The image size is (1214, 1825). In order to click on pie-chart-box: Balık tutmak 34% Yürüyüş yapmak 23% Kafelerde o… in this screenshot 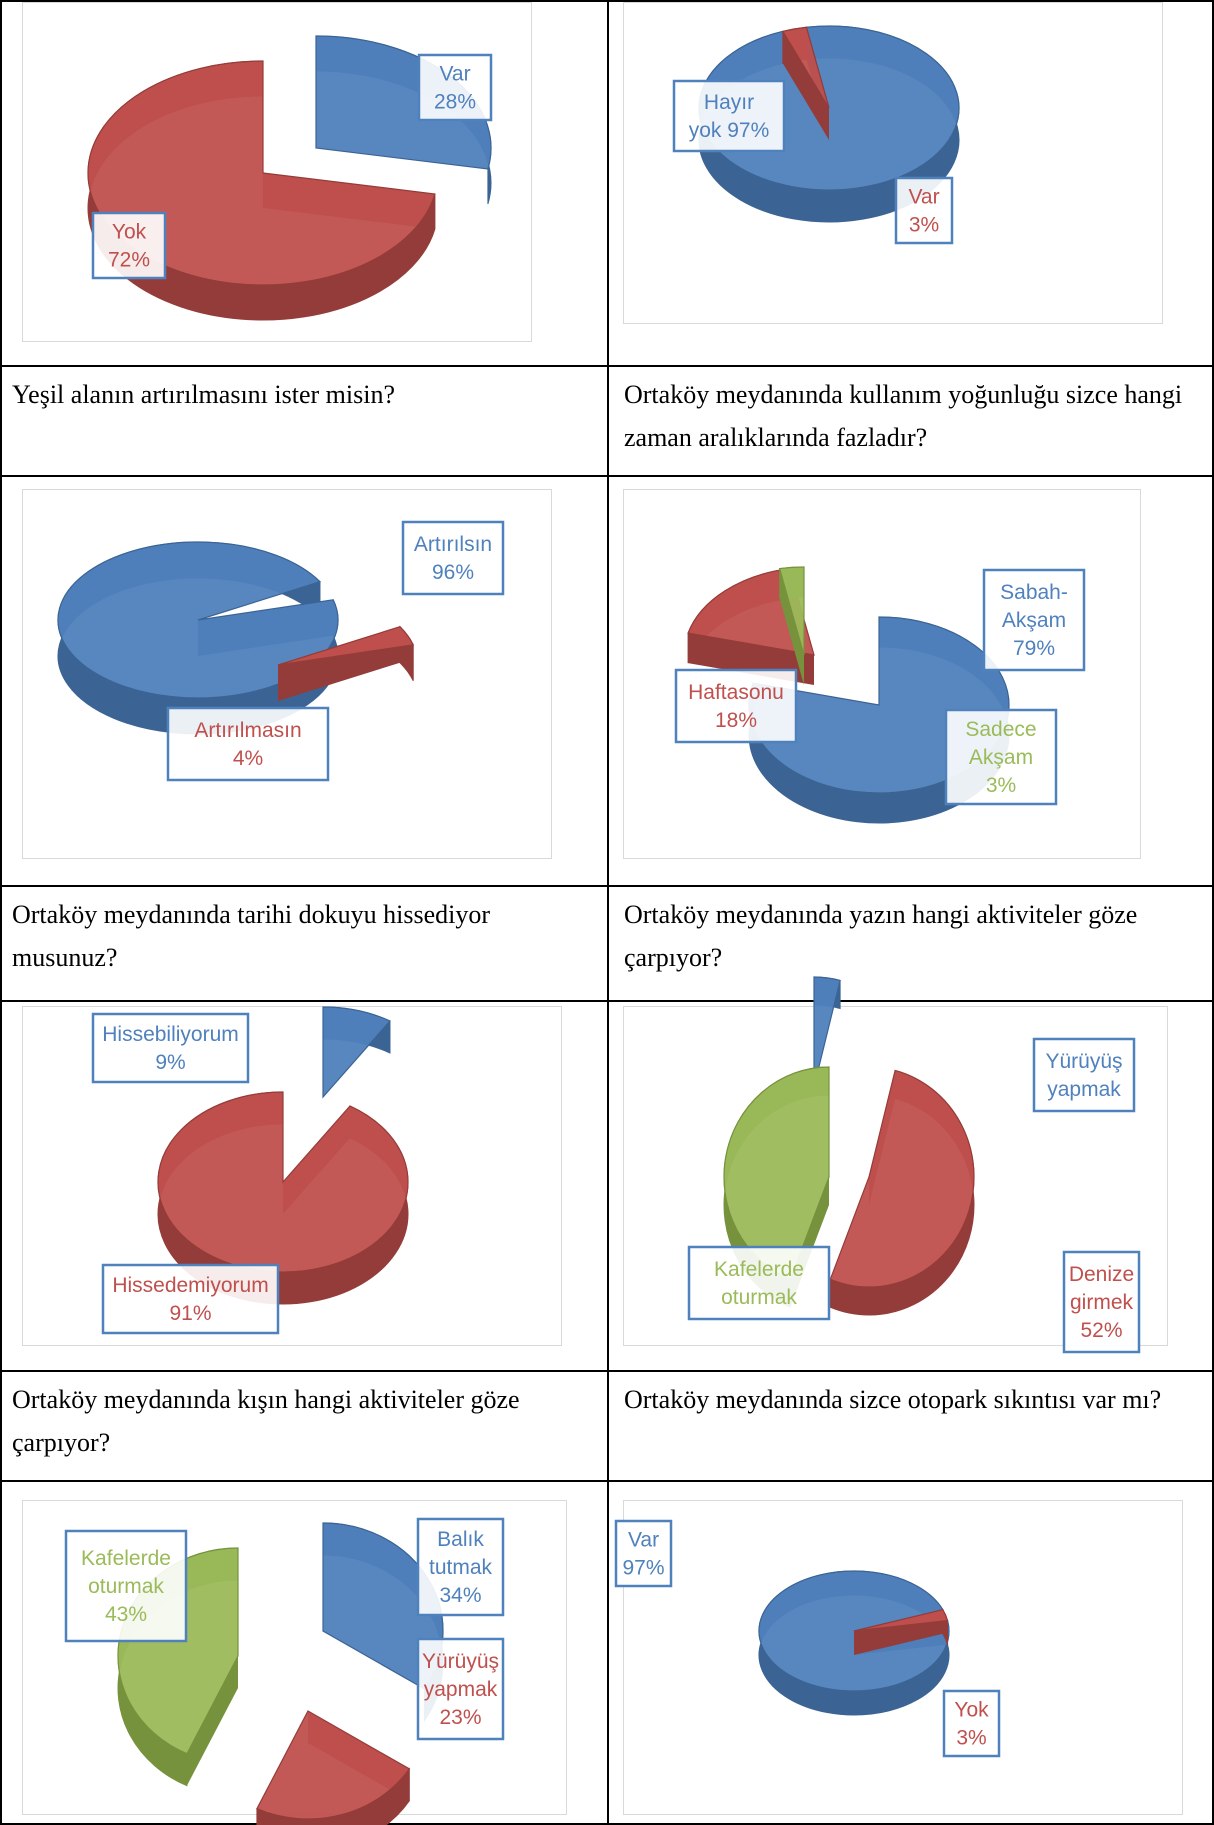, I will do `click(294, 1662)`.